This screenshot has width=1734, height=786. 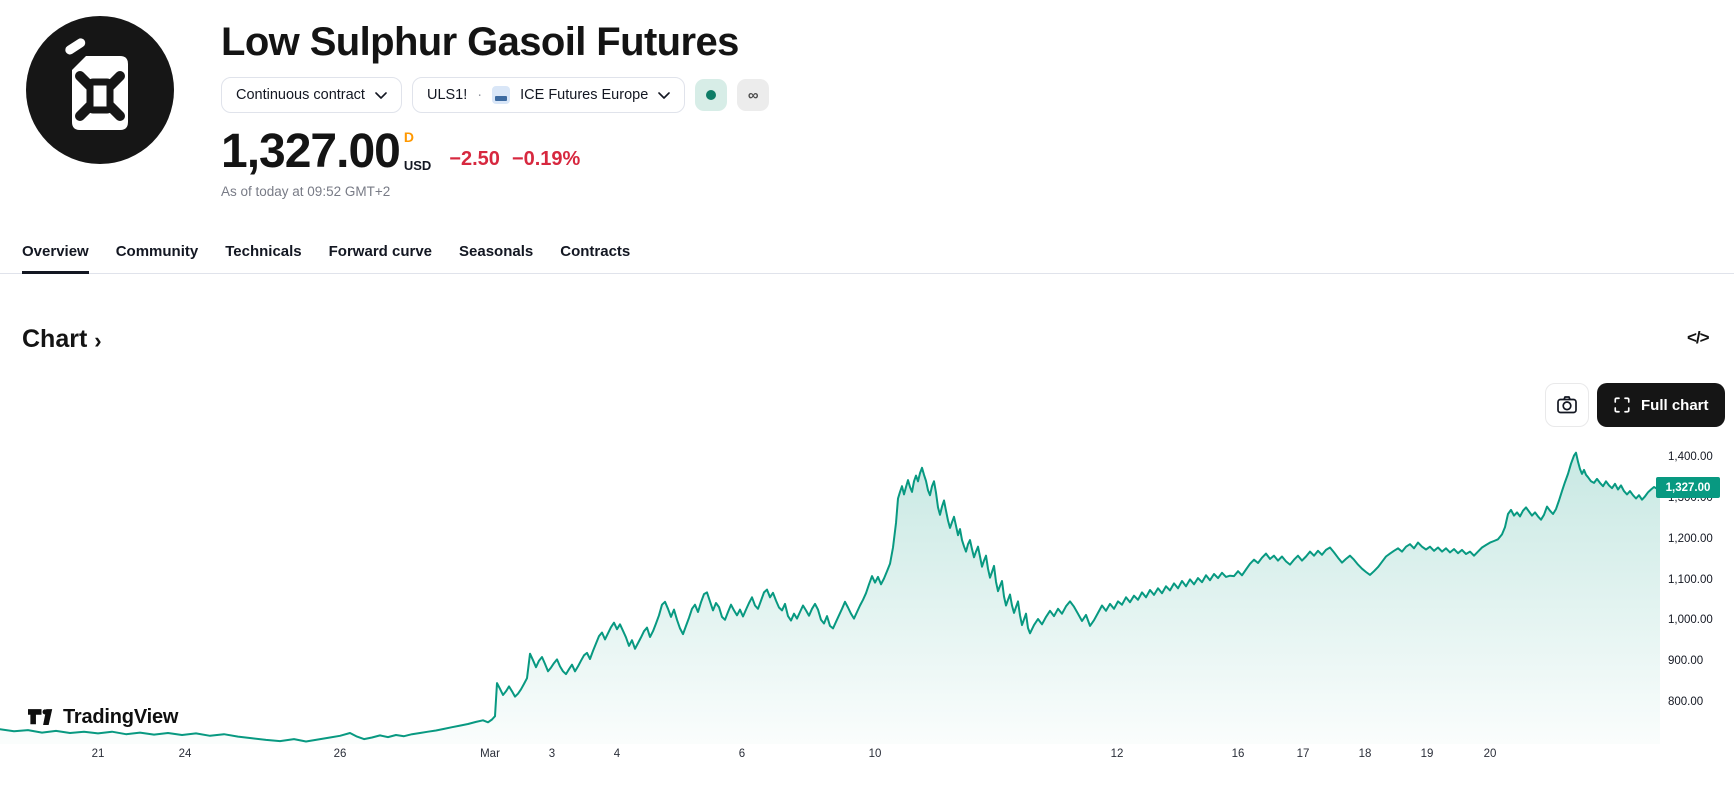 I want to click on time-axis-label: Mar, so click(x=490, y=754).